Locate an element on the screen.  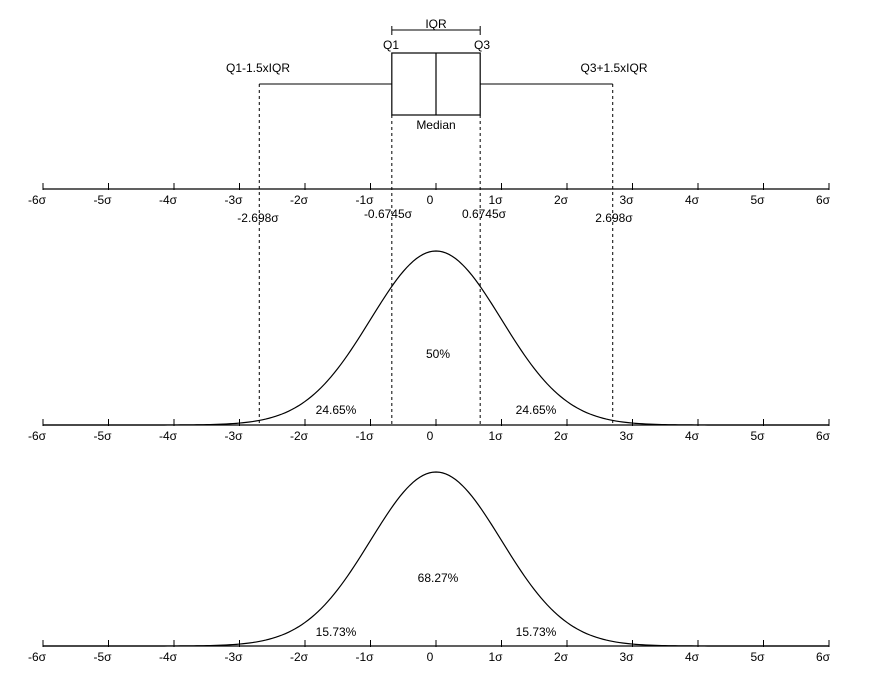
axis-middle-tick-label: -4σ is located at coordinates (168, 436).